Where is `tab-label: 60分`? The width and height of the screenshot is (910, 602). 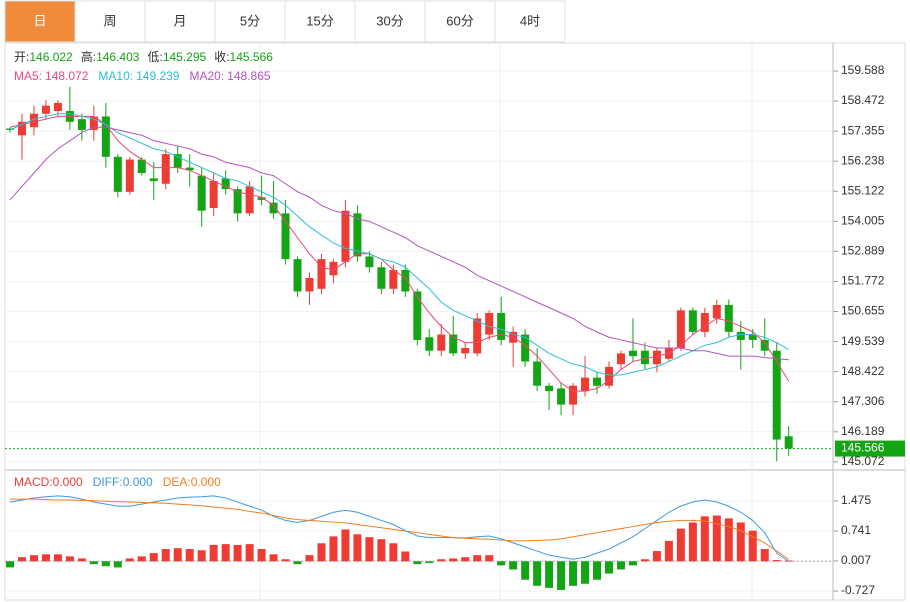 tab-label: 60分 is located at coordinates (459, 20).